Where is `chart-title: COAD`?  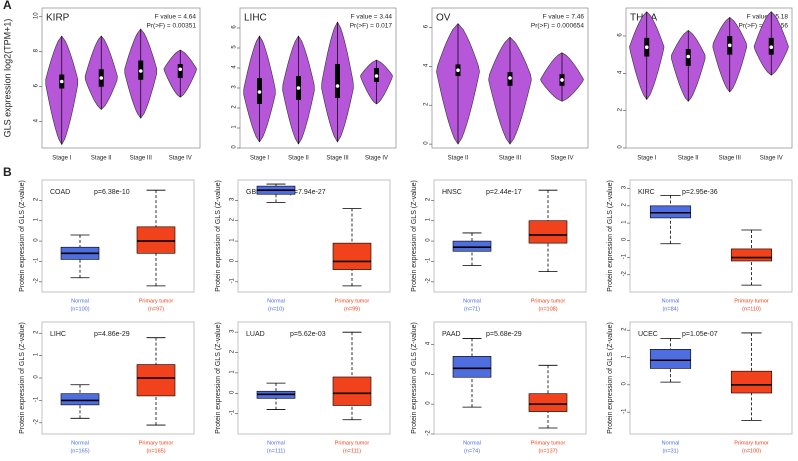
chart-title: COAD is located at coordinates (60, 192).